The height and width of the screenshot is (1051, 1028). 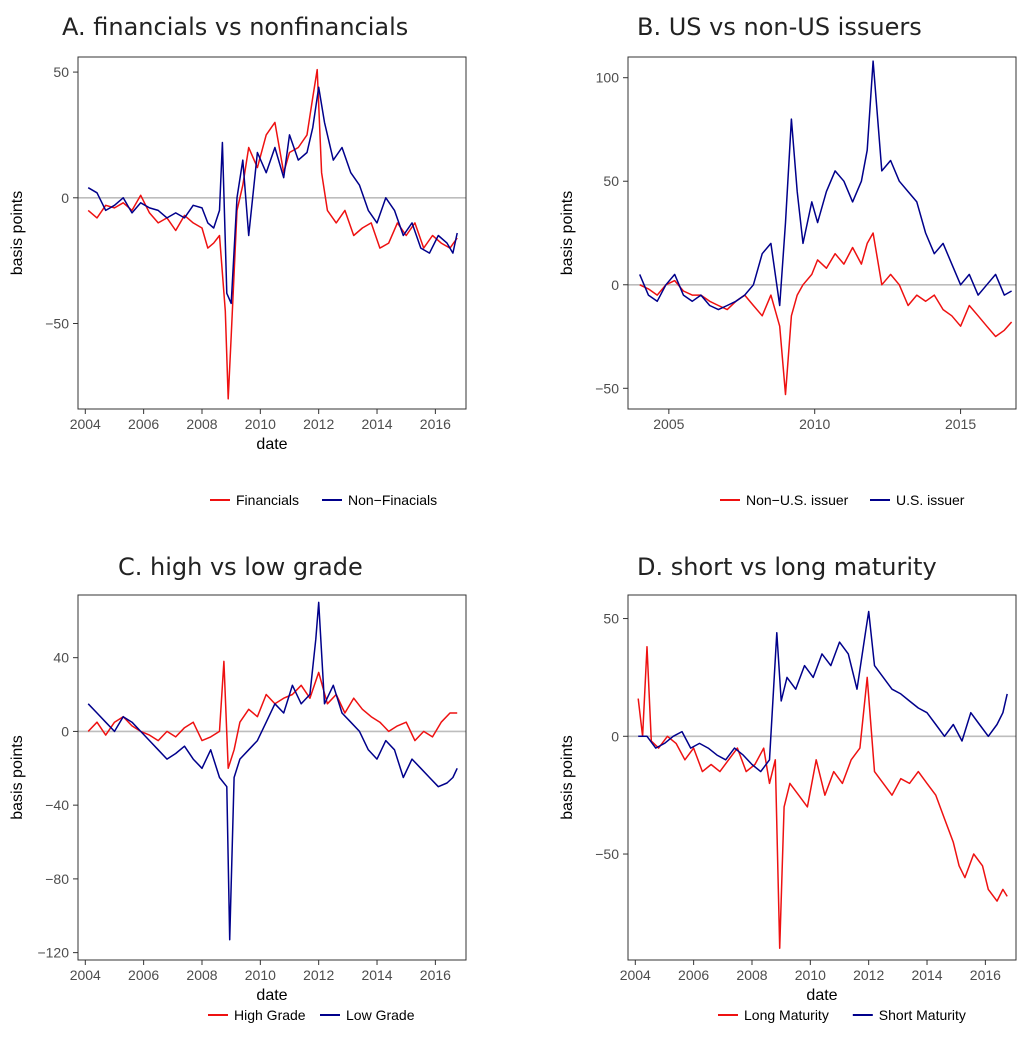 I want to click on y-tick-label: 100, so click(x=608, y=78).